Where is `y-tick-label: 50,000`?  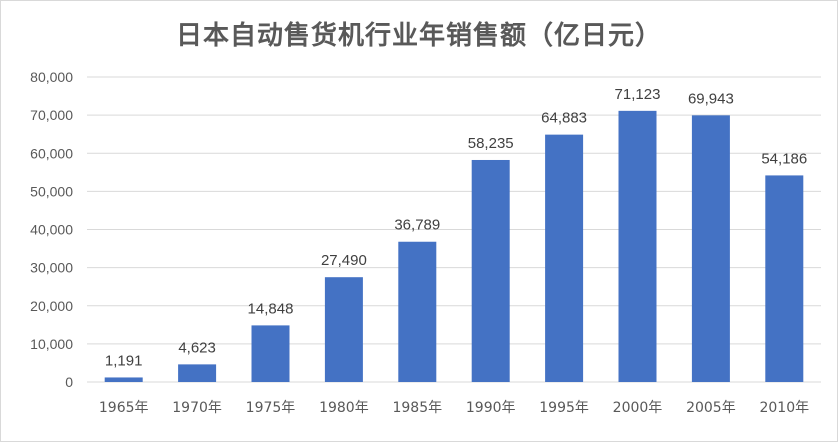
y-tick-label: 50,000 is located at coordinates (51, 191).